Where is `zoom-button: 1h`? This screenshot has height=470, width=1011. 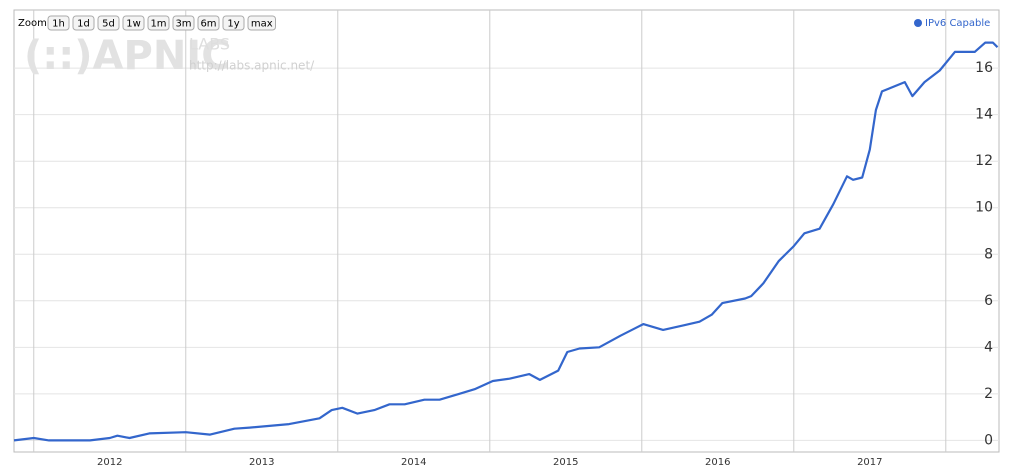 zoom-button: 1h is located at coordinates (58, 23).